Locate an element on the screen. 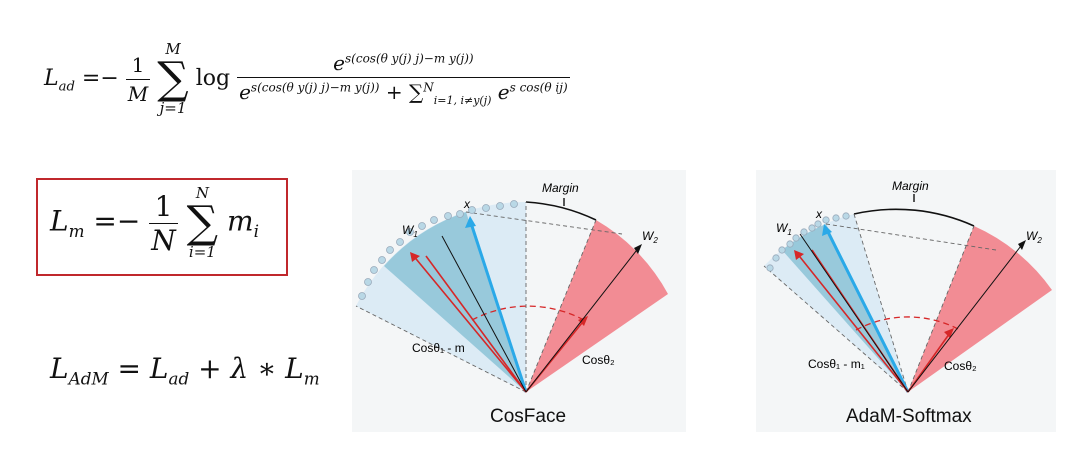 Image resolution: width=1080 pixels, height=450 pixels. cos1-label: Cosθ₁ - m₁ is located at coordinates (836, 364).